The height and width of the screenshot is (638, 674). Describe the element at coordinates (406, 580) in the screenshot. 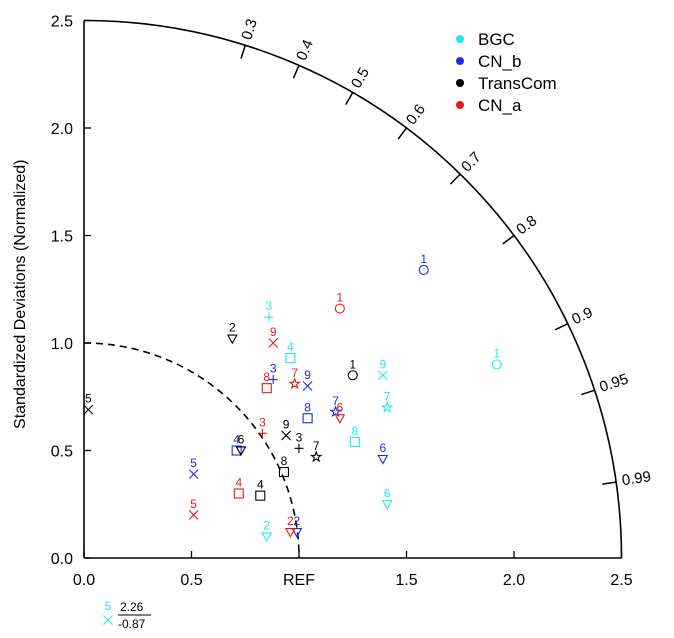

I see `x-tick-label: 1.5` at that location.